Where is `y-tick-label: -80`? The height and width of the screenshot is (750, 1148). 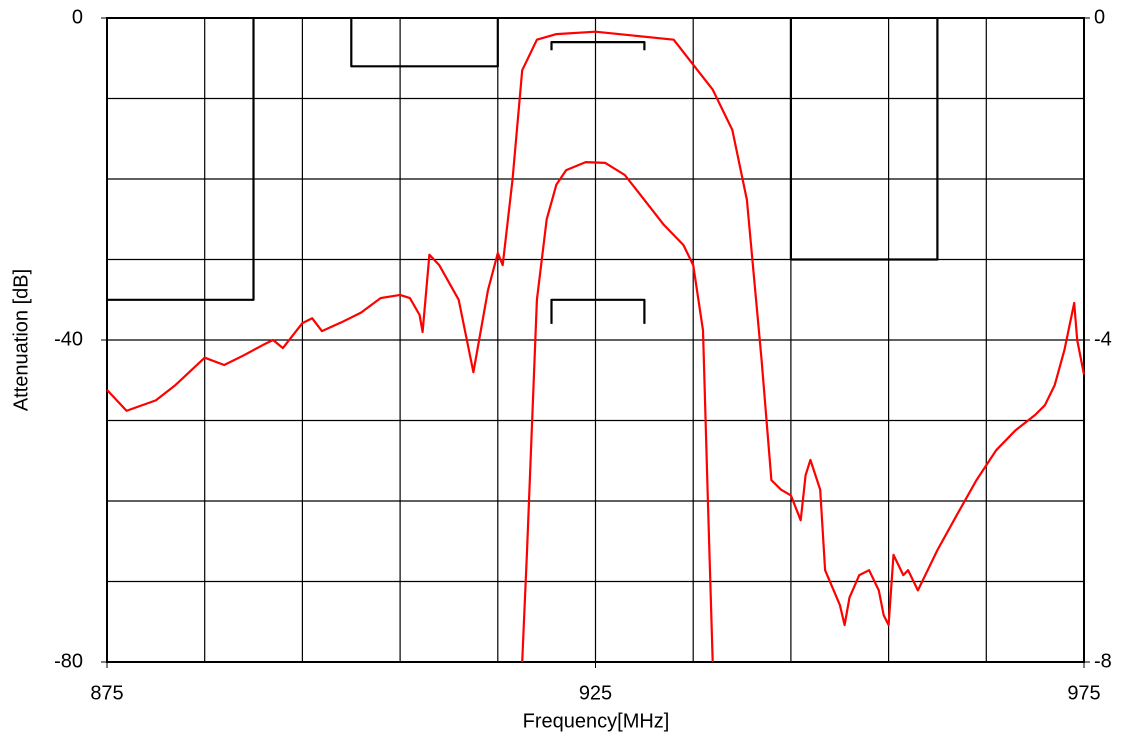 y-tick-label: -80 is located at coordinates (68, 661).